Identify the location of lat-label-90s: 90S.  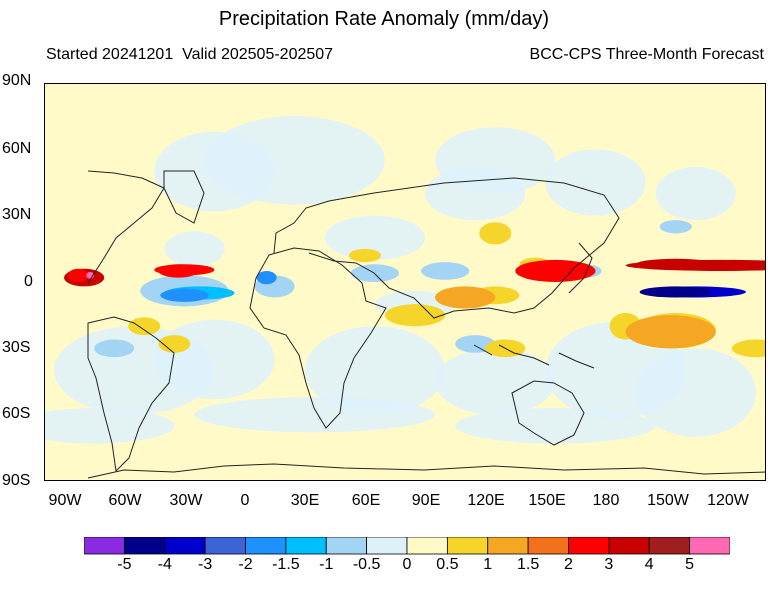
(16, 480).